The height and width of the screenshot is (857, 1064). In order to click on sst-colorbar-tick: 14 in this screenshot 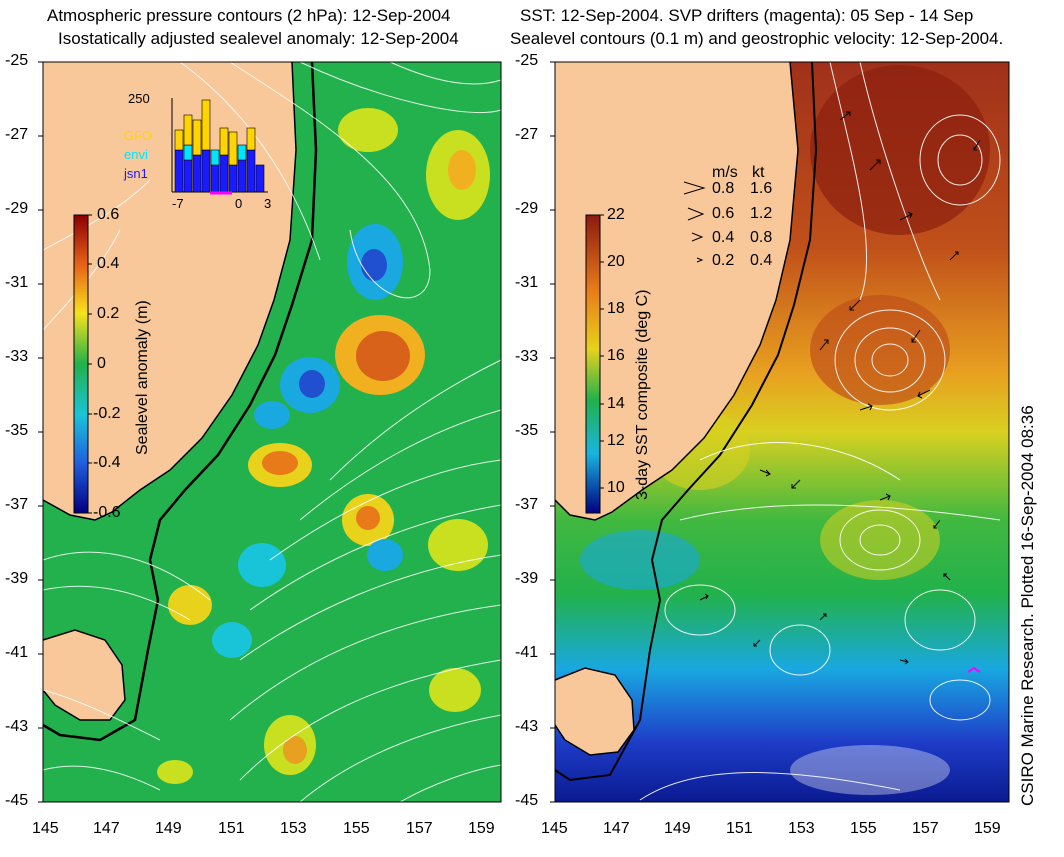, I will do `click(616, 403)`.